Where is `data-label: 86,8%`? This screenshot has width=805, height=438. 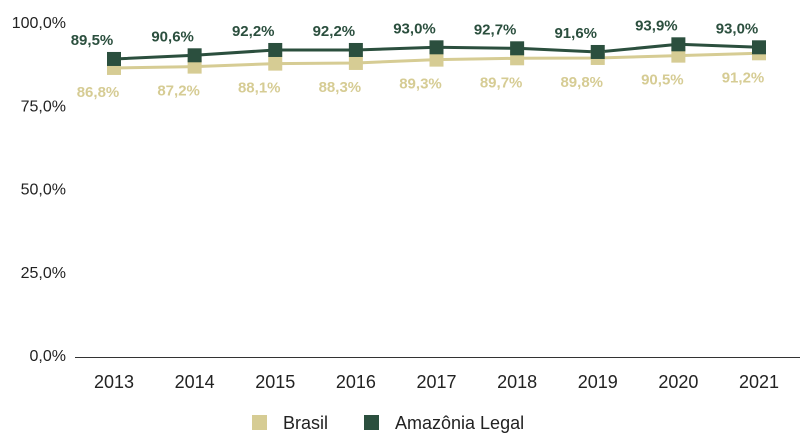 data-label: 86,8% is located at coordinates (98, 92).